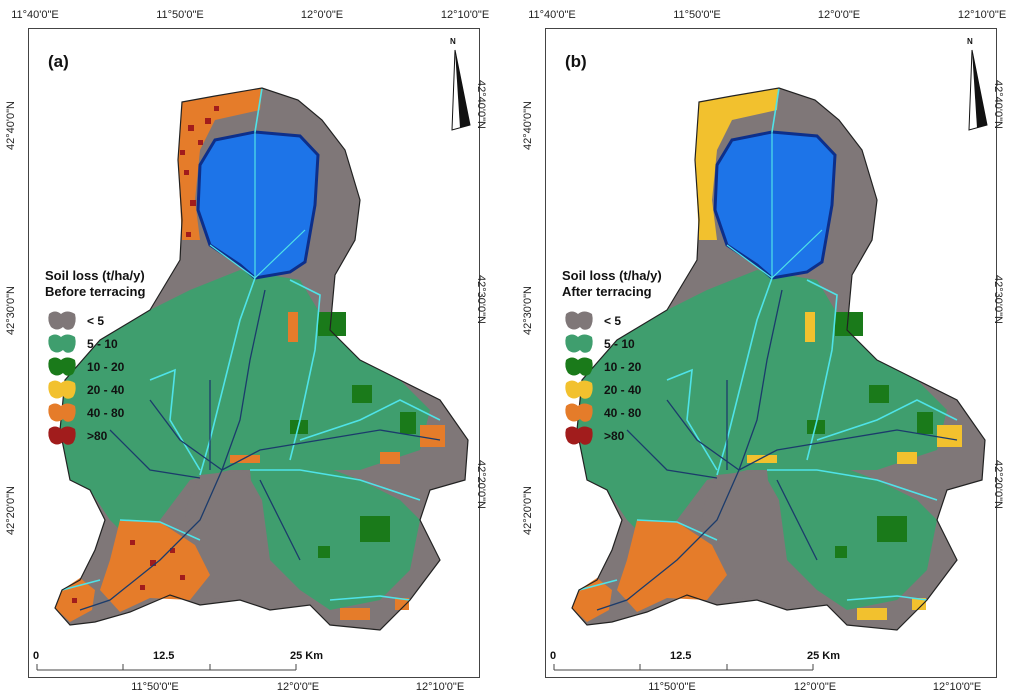  I want to click on legend-subtitle: After terracing, so click(607, 291).